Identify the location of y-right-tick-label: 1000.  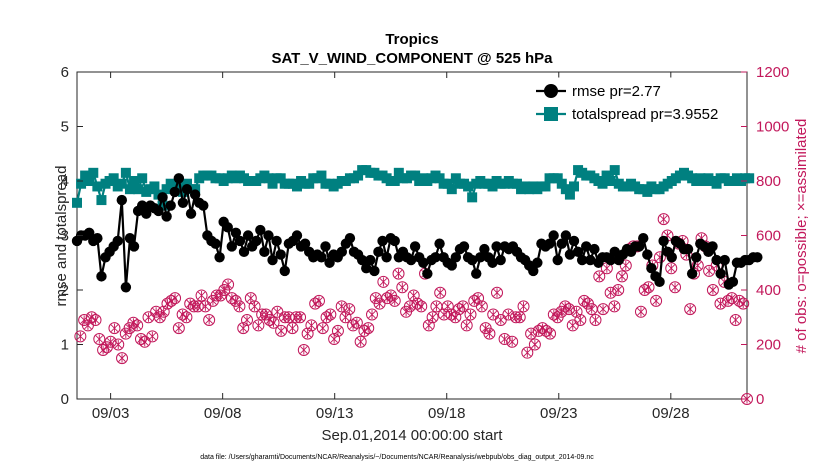
(772, 127).